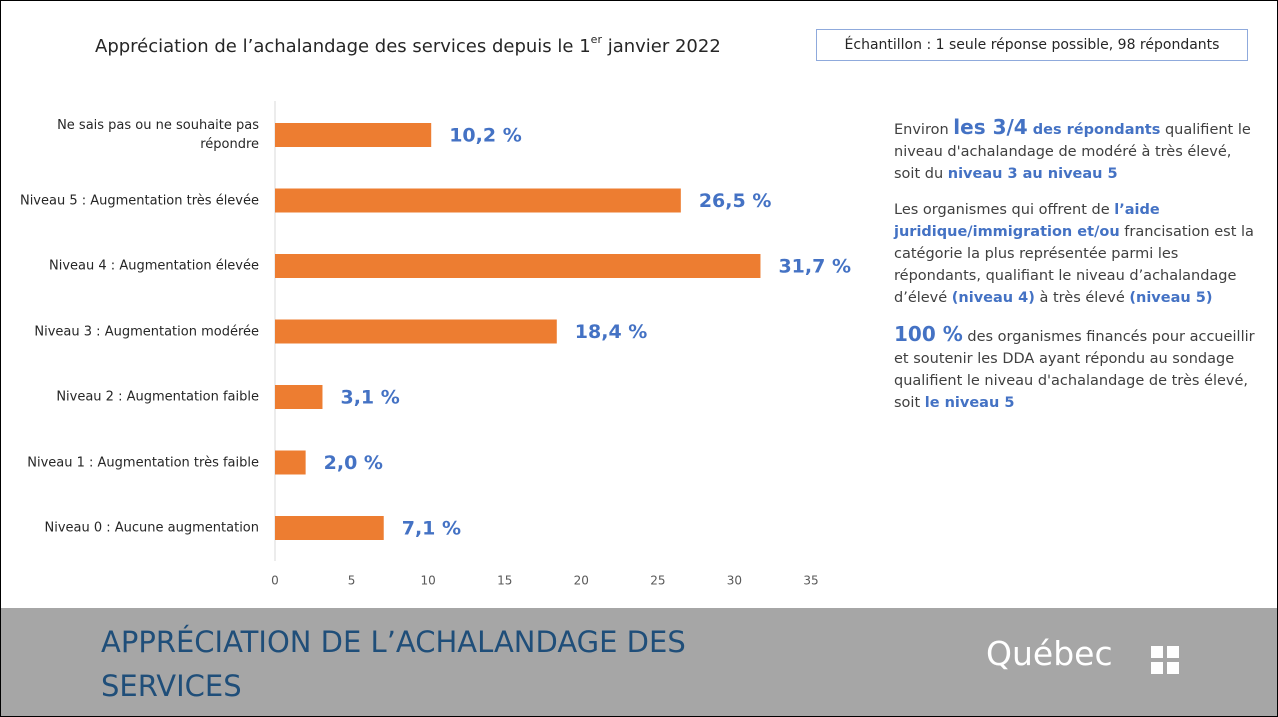 This screenshot has height=717, width=1278. I want to click on note-text: des répondants, so click(1094, 130).